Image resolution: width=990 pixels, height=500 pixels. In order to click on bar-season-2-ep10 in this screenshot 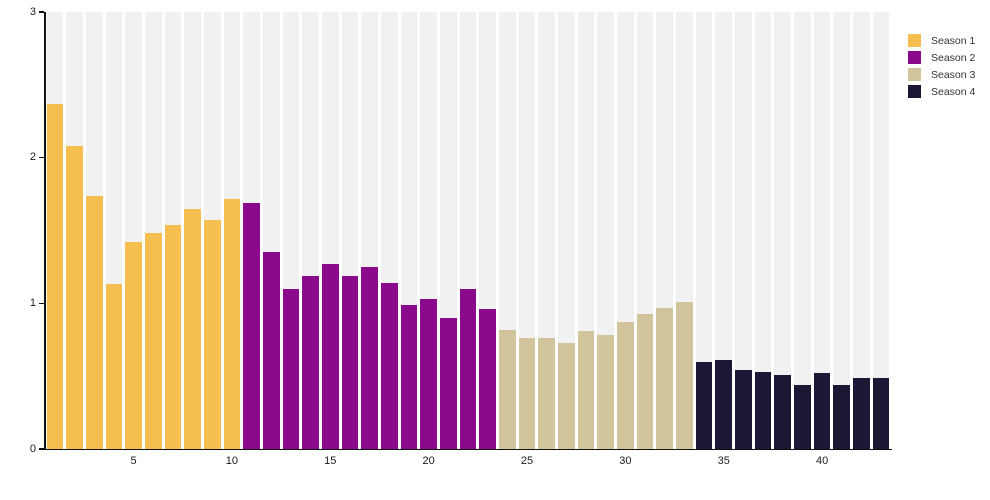, I will do `click(428, 374)`.